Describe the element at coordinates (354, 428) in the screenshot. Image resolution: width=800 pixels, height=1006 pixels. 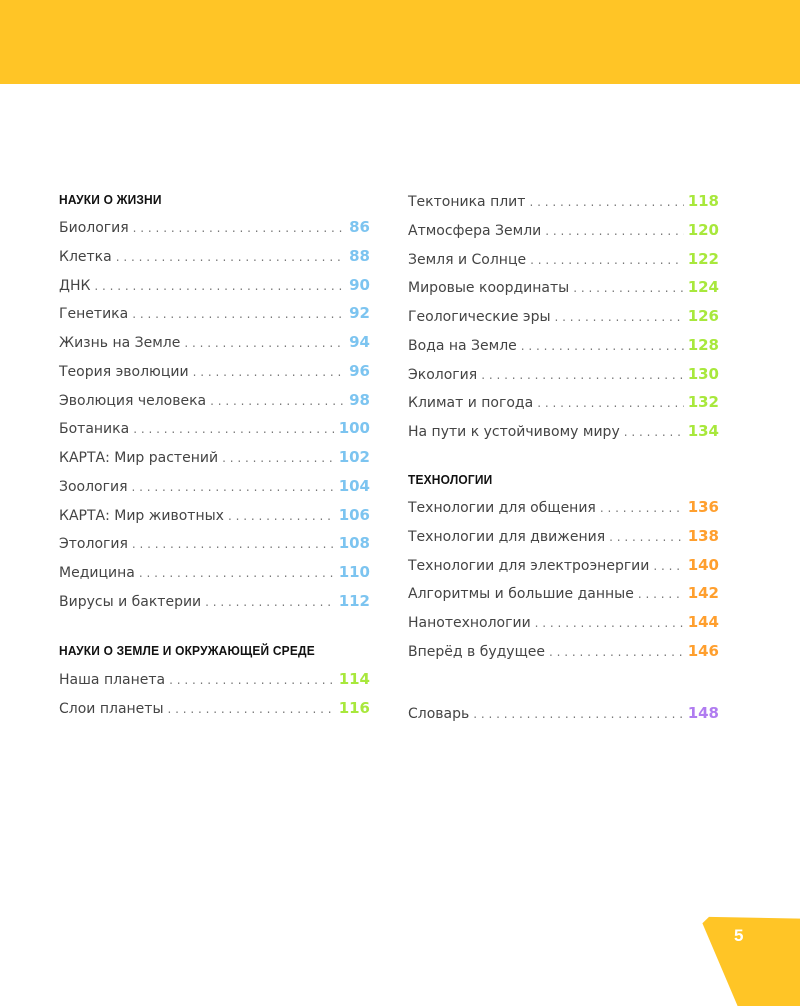
I see `entry-page: 100` at that location.